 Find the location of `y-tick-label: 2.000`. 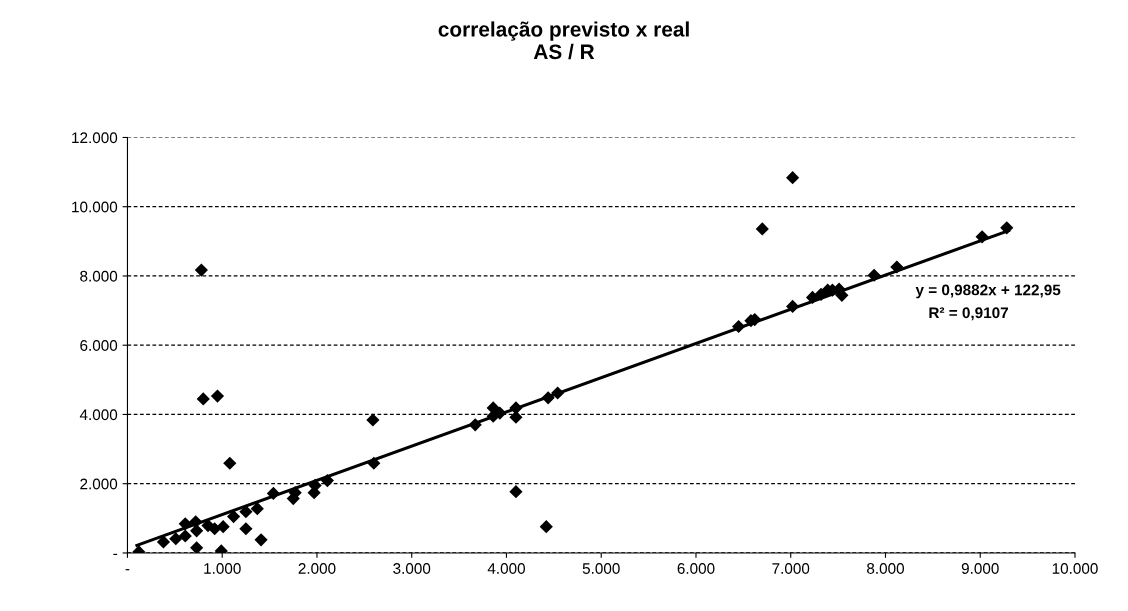

y-tick-label: 2.000 is located at coordinates (99, 484).